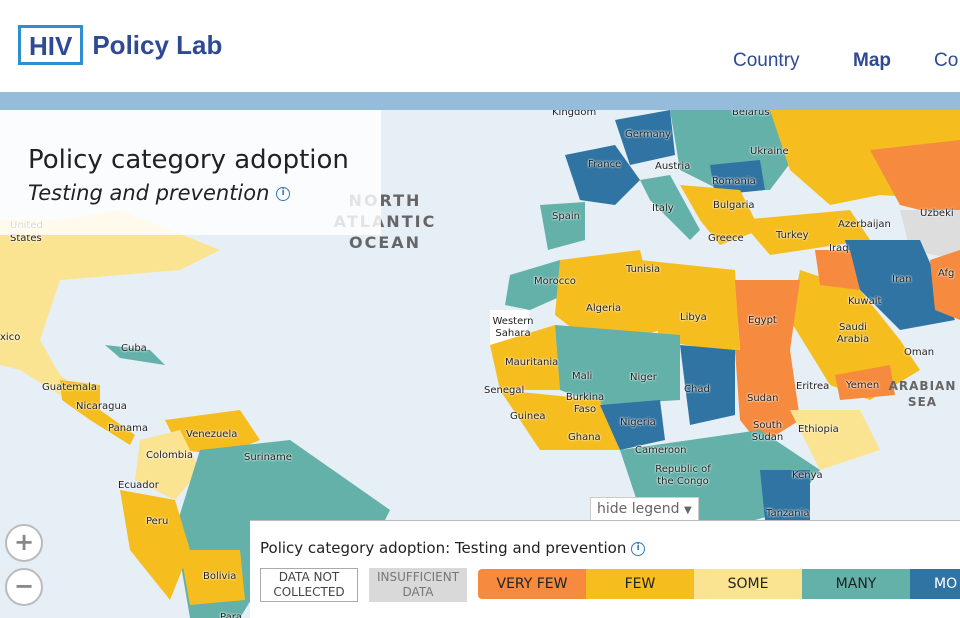 This screenshot has height=618, width=960. I want to click on region-west-africa-coast, so click(560, 420).